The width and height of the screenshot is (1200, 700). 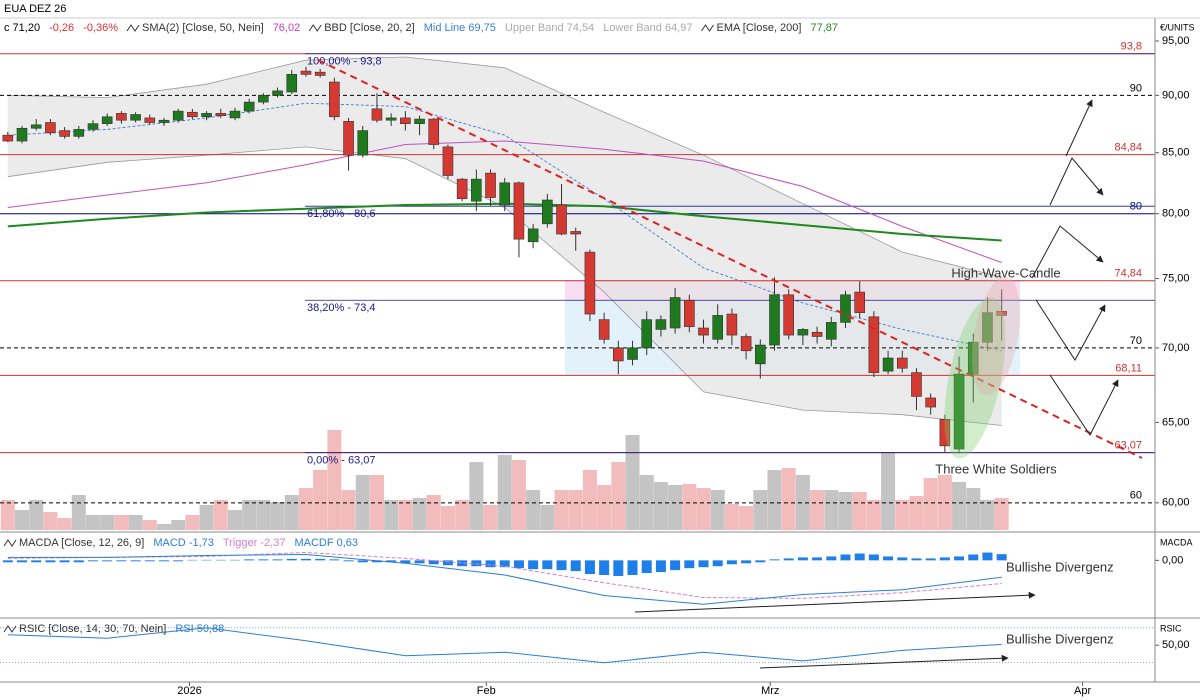 What do you see at coordinates (1176, 153) in the screenshot?
I see `y-tick-label: 85,00` at bounding box center [1176, 153].